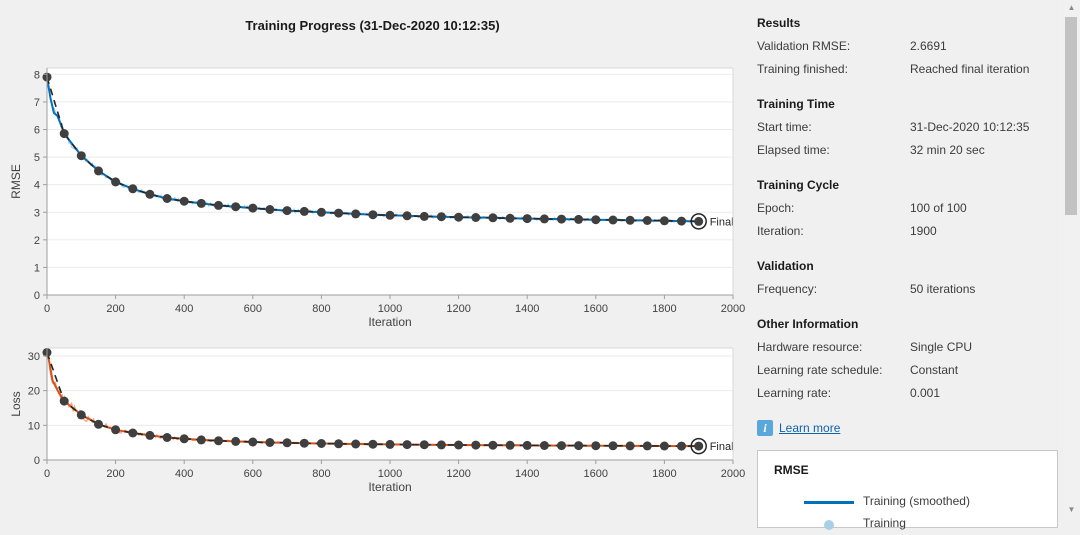 Image resolution: width=1080 pixels, height=535 pixels. What do you see at coordinates (16, 181) in the screenshot?
I see `rmse-y-axis-label: RMSE` at bounding box center [16, 181].